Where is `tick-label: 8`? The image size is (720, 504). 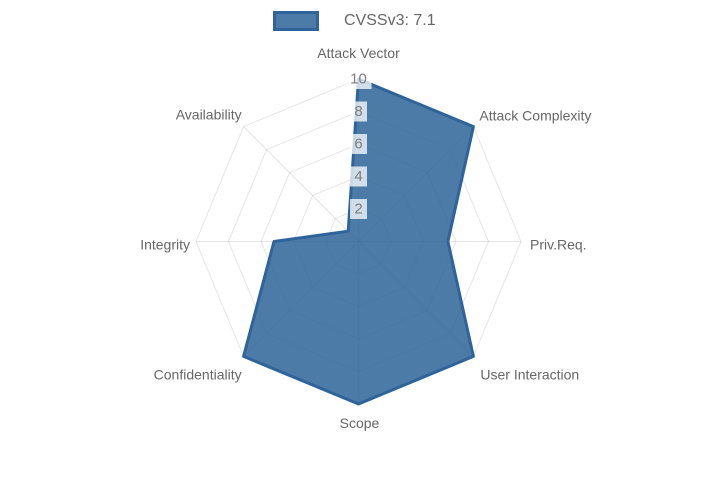 tick-label: 8 is located at coordinates (358, 111).